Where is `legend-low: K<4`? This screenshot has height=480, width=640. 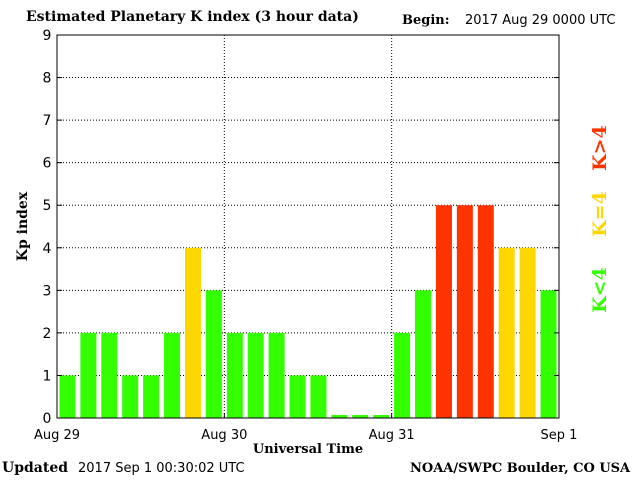
legend-low: K<4 is located at coordinates (600, 290).